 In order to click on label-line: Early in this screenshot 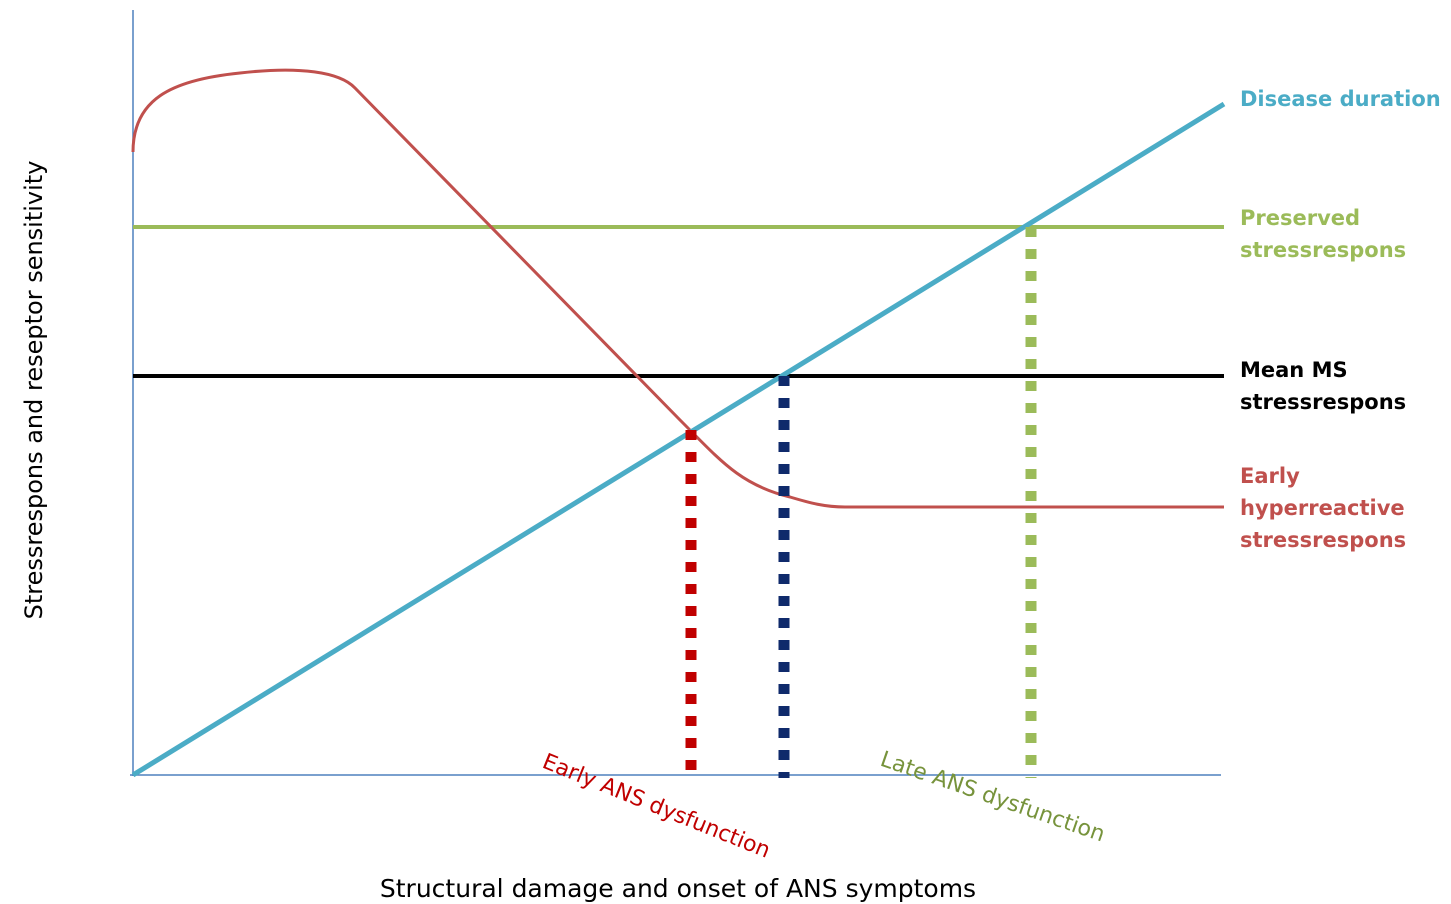, I will do `click(1270, 476)`.